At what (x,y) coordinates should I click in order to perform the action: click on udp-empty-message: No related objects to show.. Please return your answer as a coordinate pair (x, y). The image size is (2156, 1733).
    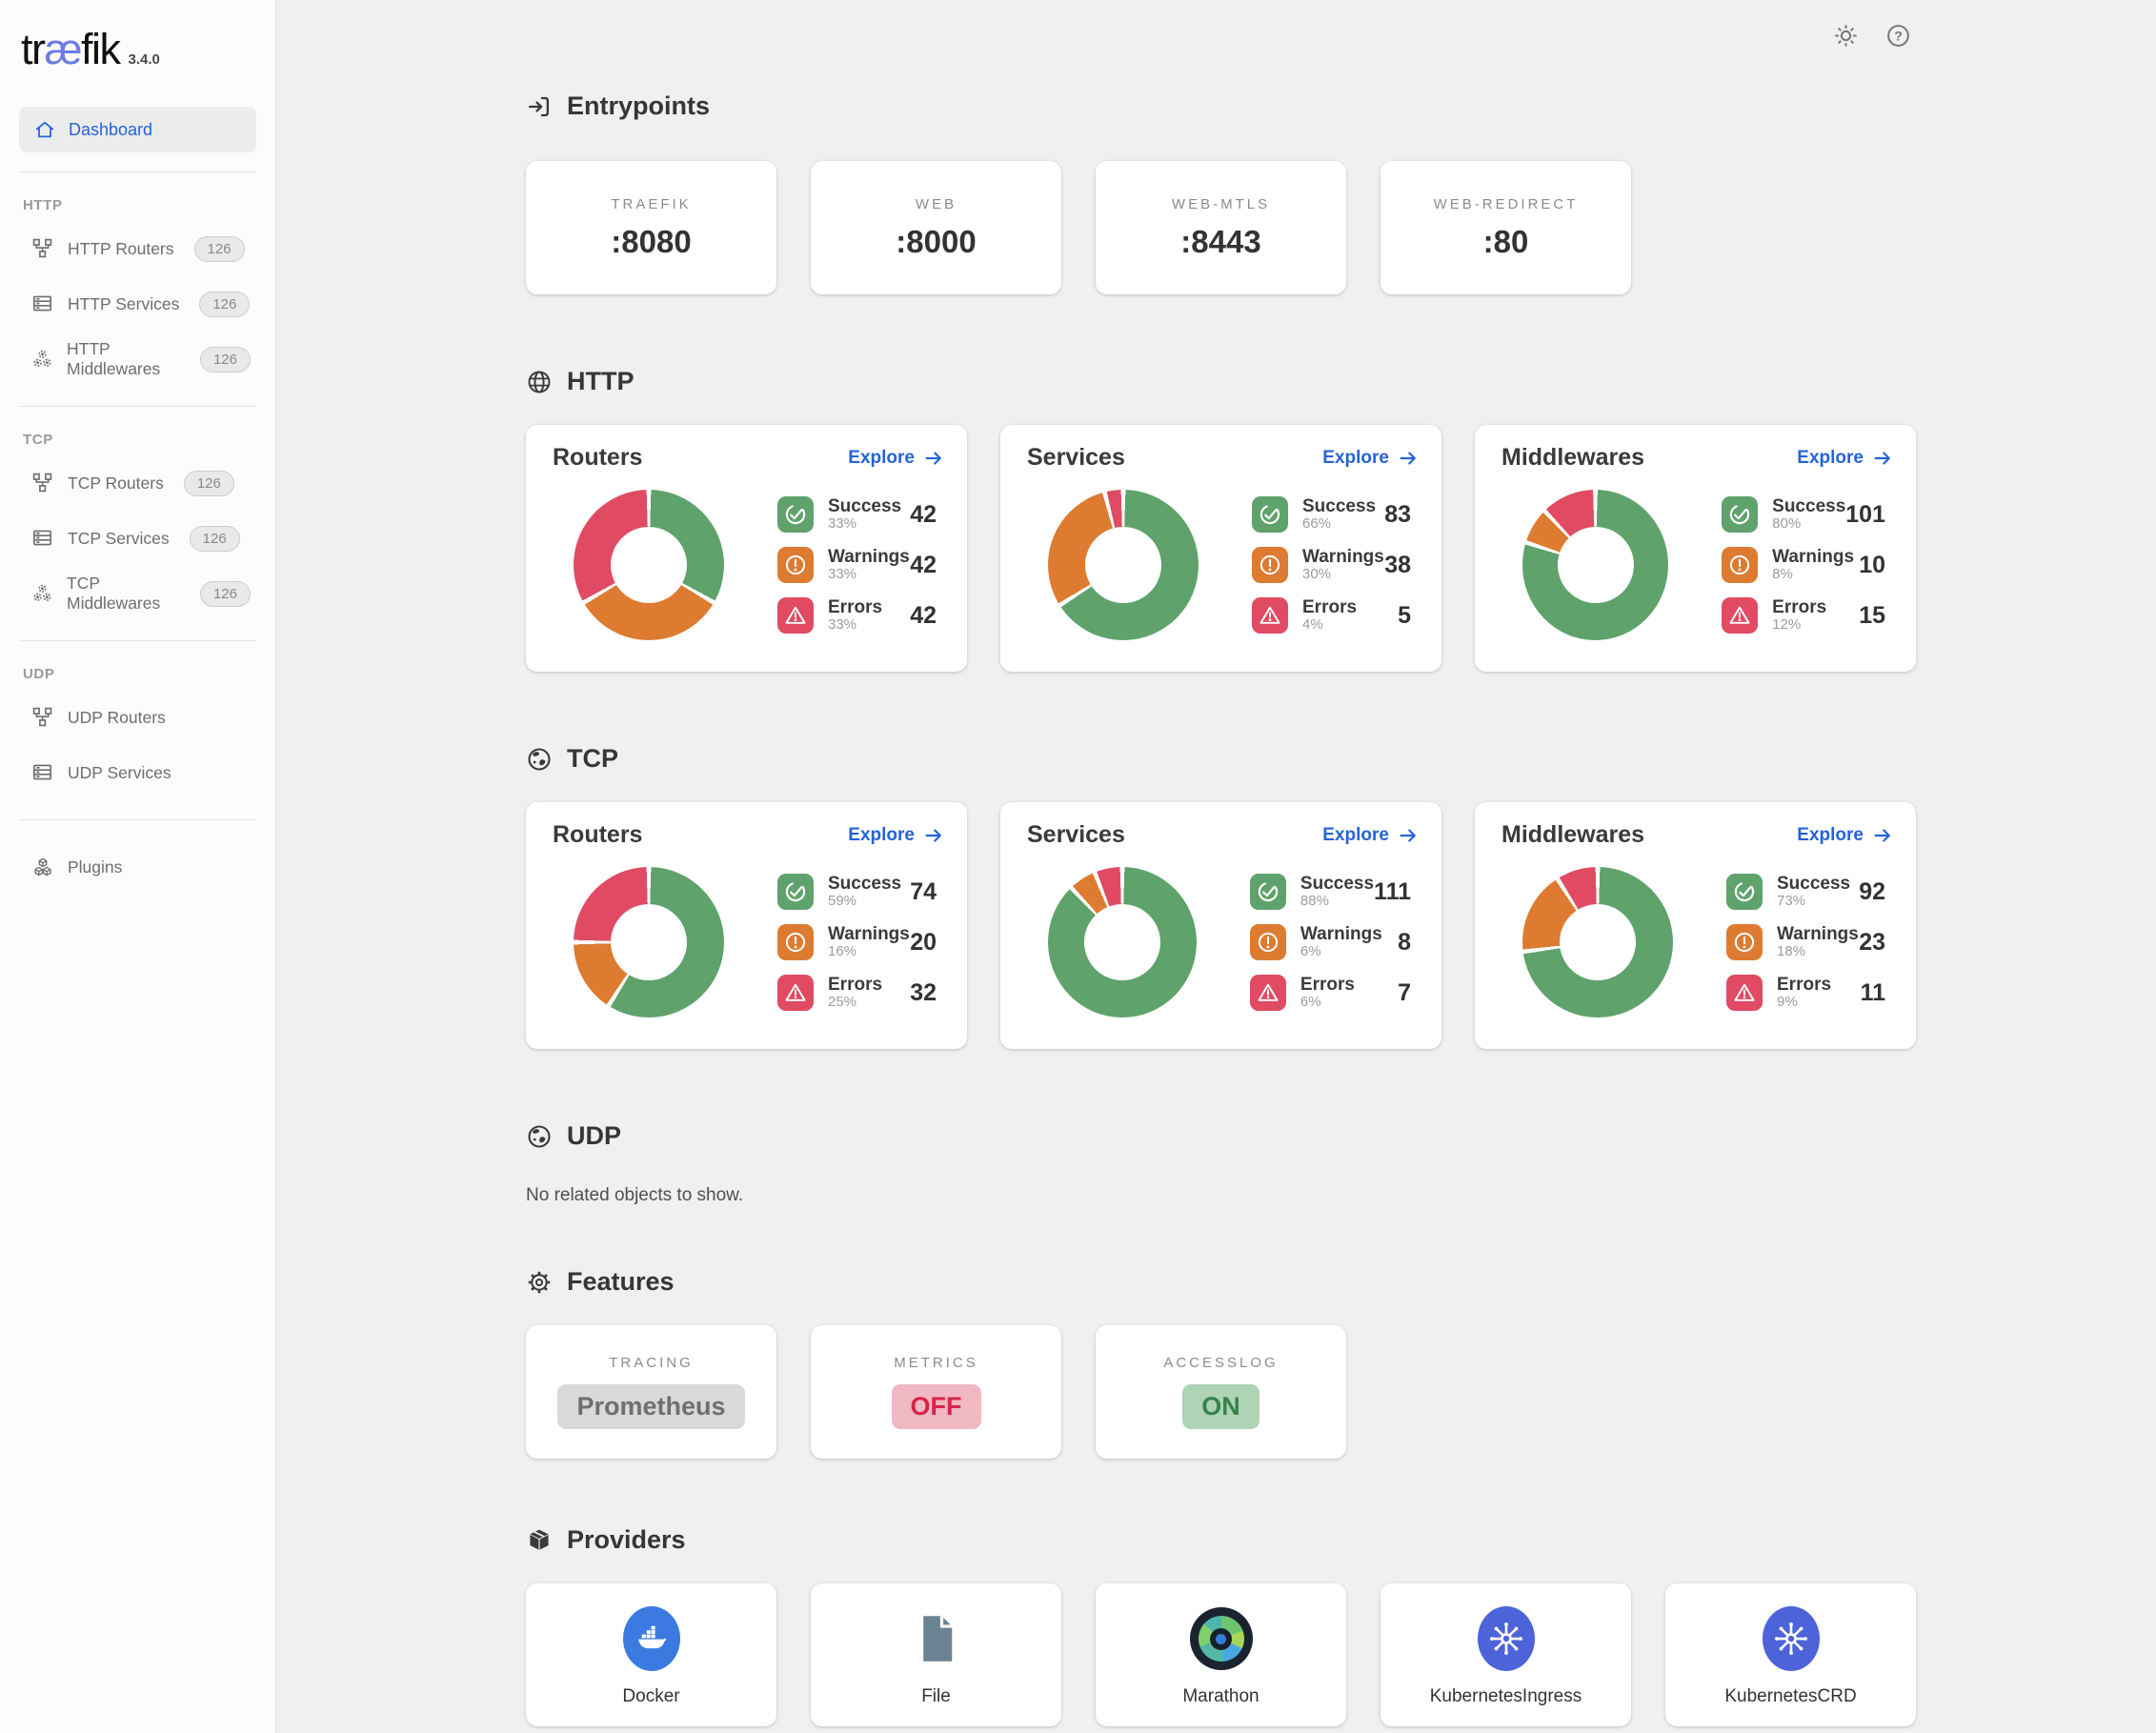
    Looking at the image, I should click on (635, 1195).